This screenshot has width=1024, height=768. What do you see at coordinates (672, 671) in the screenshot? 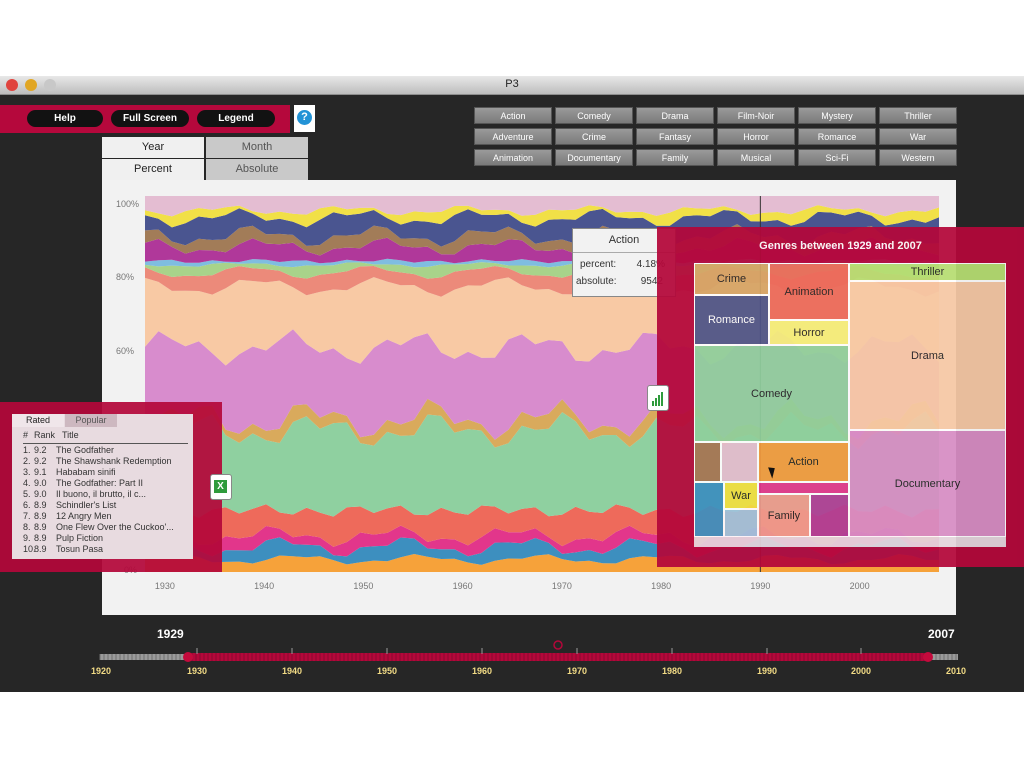
I see `timeline-year-label: 1980` at bounding box center [672, 671].